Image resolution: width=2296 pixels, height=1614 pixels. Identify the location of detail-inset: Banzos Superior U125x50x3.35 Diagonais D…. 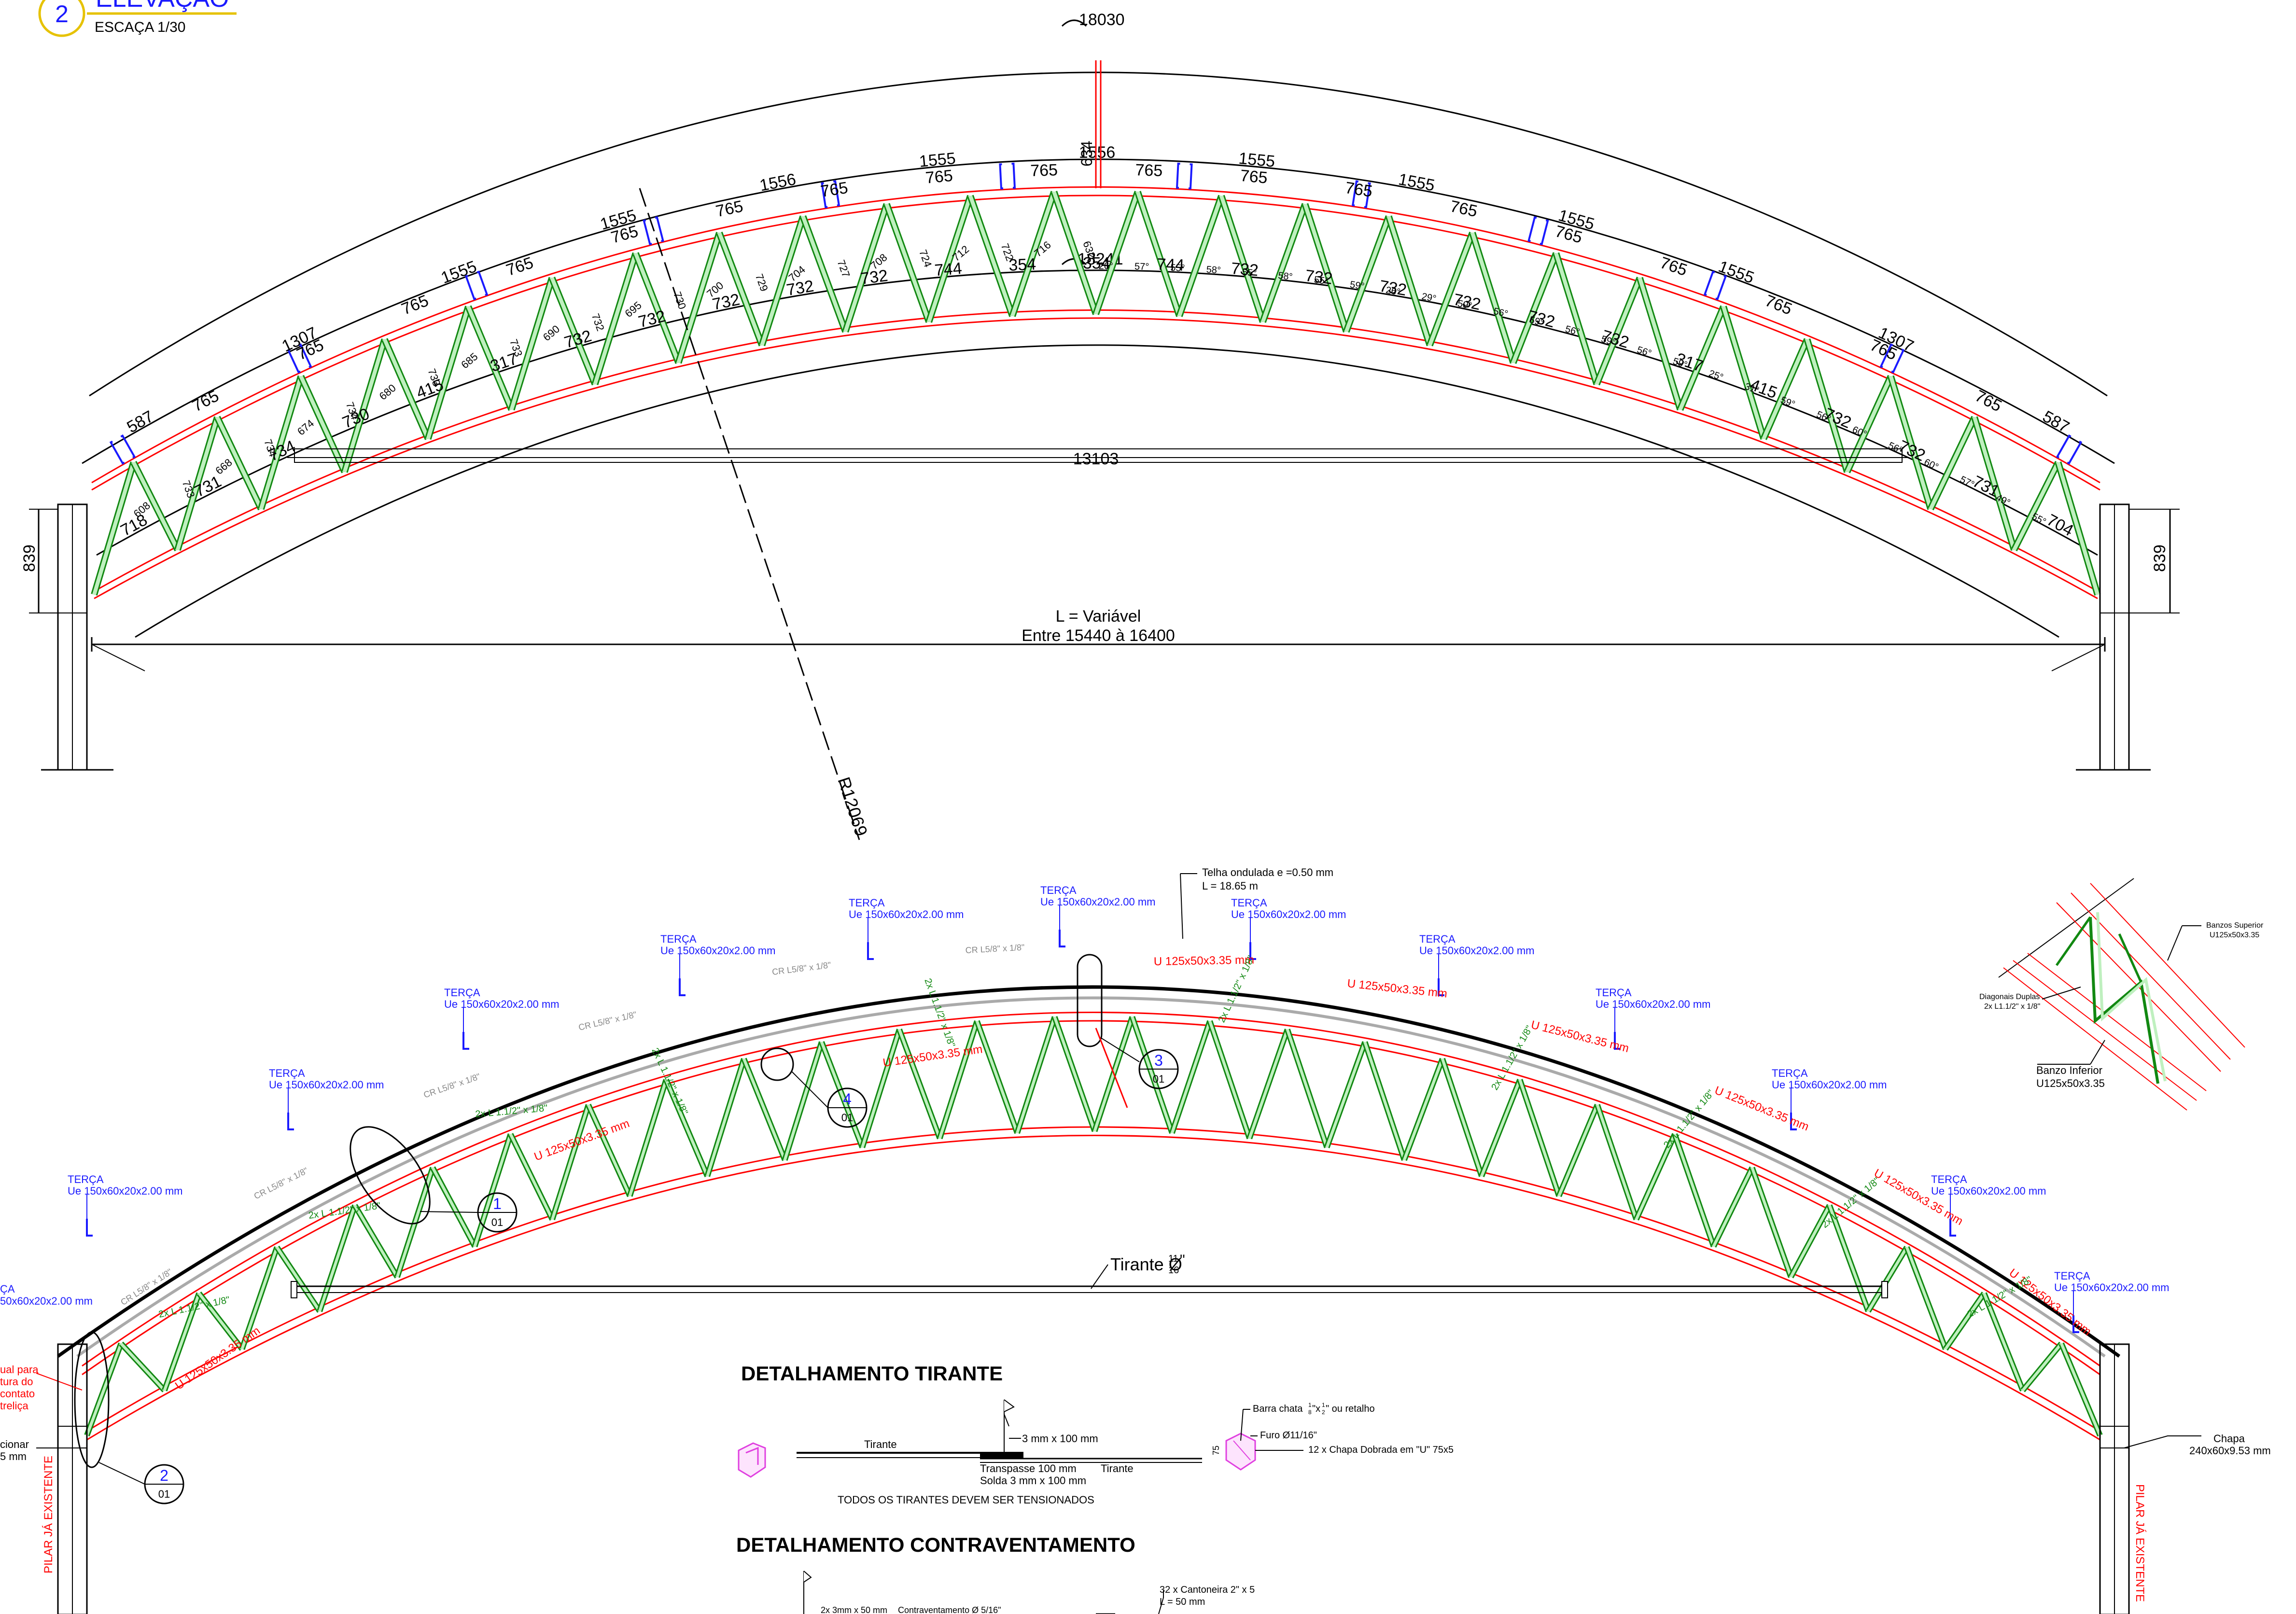
(2122, 995).